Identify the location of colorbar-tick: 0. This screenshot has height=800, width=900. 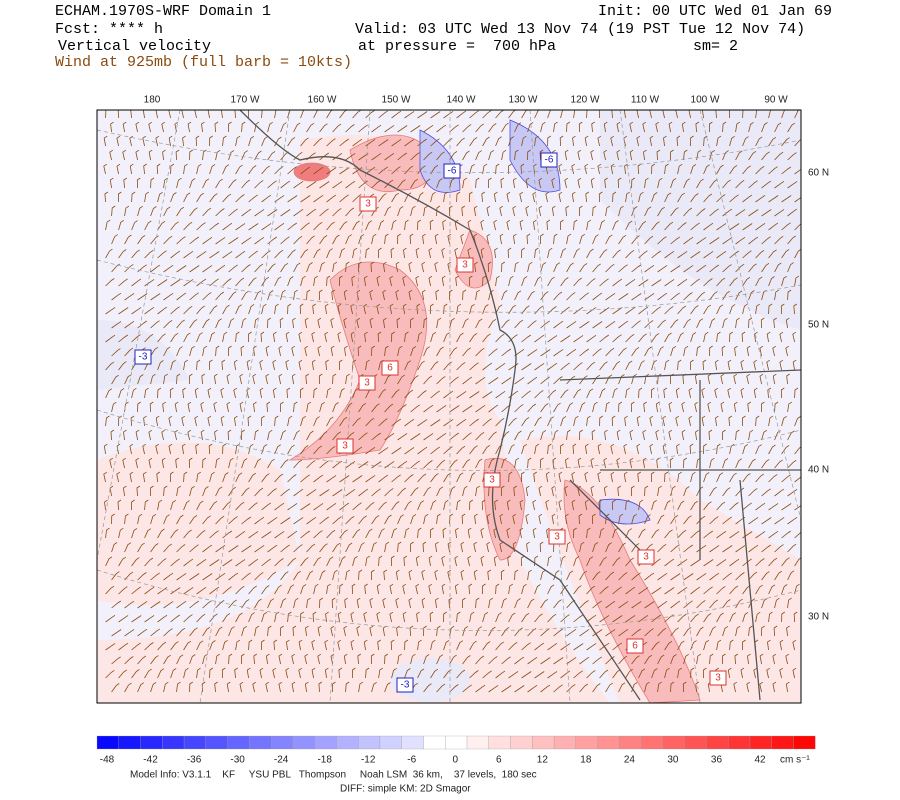
(455, 760).